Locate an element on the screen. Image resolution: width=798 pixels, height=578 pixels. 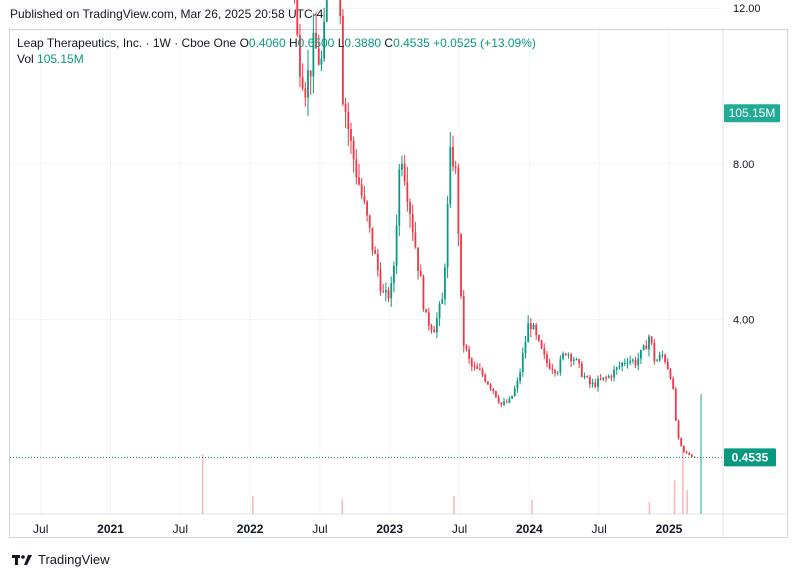
x-tick-label: 2021 is located at coordinates (110, 529).